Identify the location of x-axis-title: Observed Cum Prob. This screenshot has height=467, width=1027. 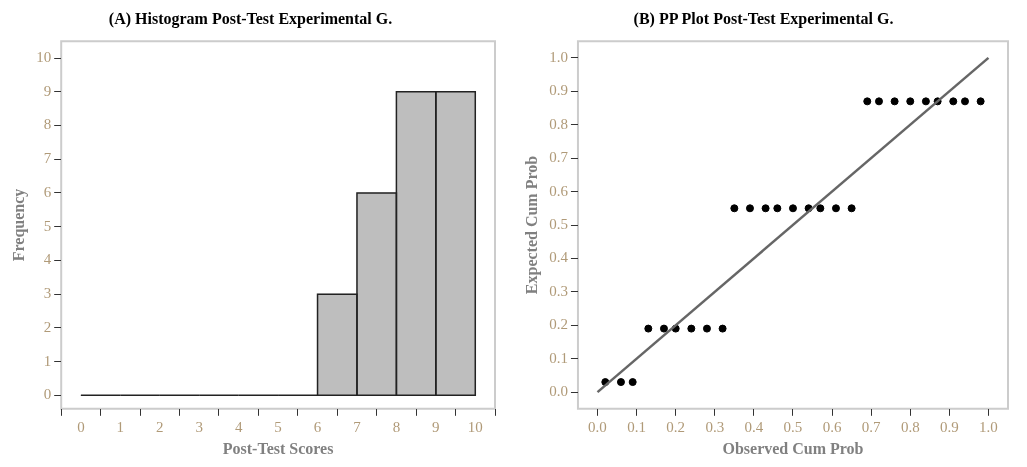
(793, 448).